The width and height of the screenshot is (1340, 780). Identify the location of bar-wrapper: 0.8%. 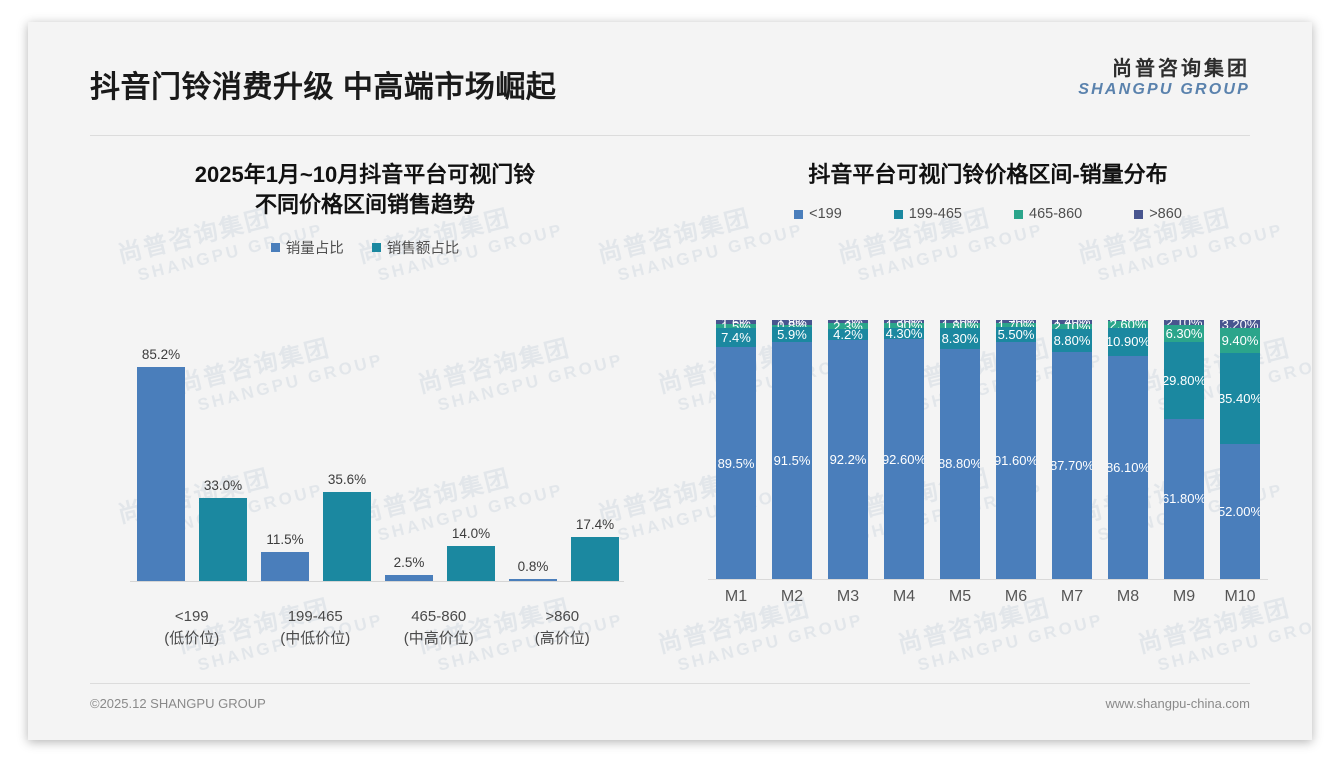
(533, 455).